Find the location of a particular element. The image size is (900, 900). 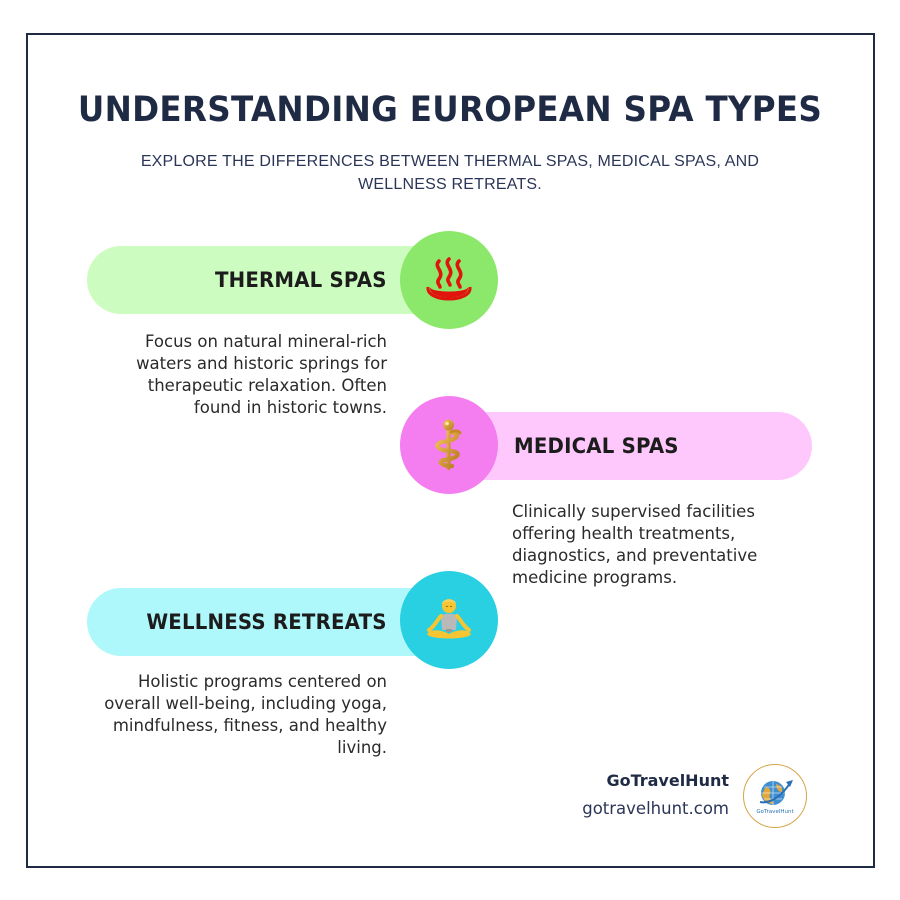

medical-symbol-icon is located at coordinates (448, 444).